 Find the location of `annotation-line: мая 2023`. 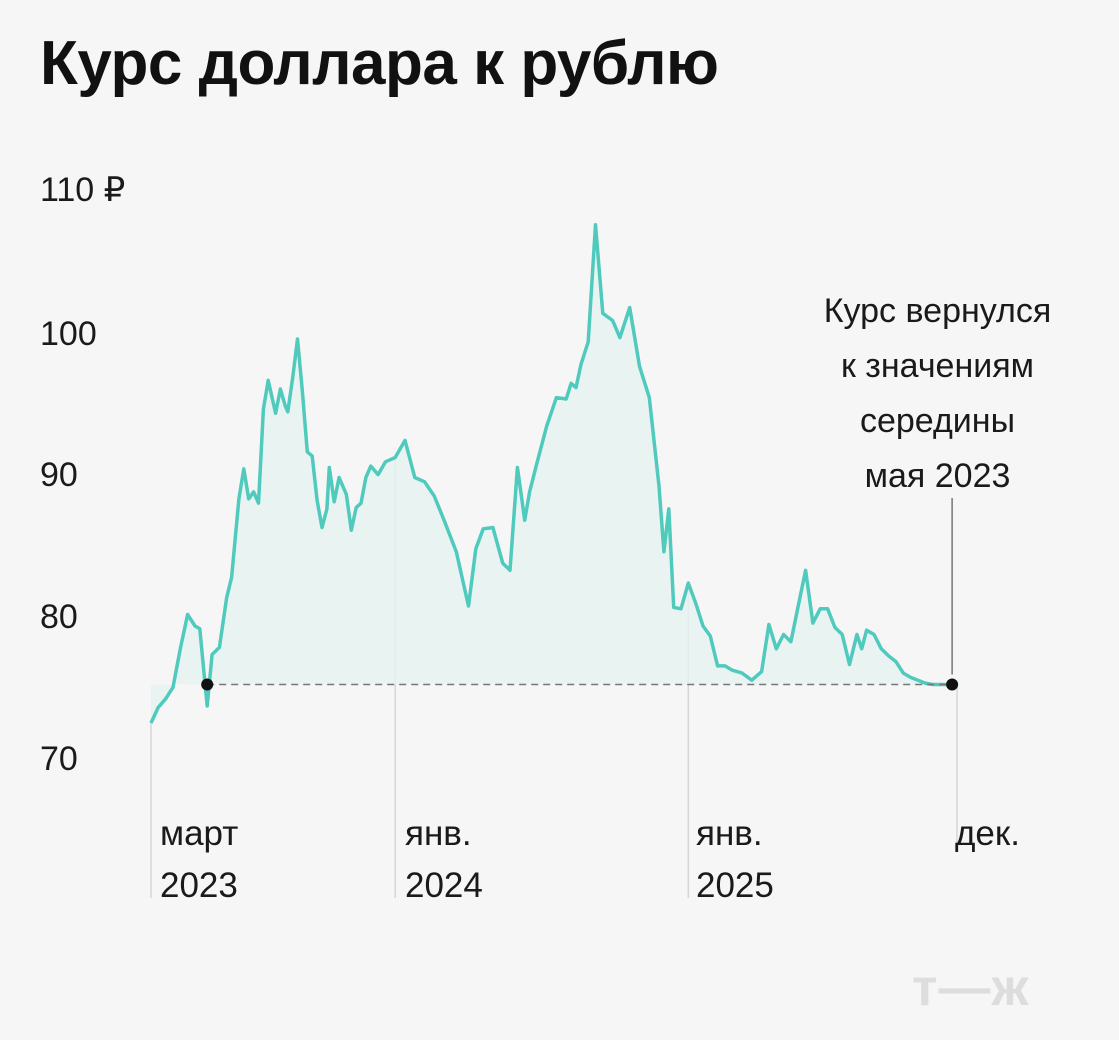

annotation-line: мая 2023 is located at coordinates (937, 476).